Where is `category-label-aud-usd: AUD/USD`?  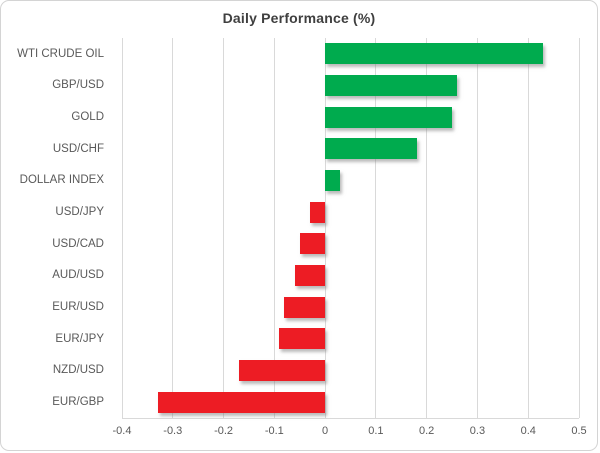 category-label-aud-usd: AUD/USD is located at coordinates (78, 275).